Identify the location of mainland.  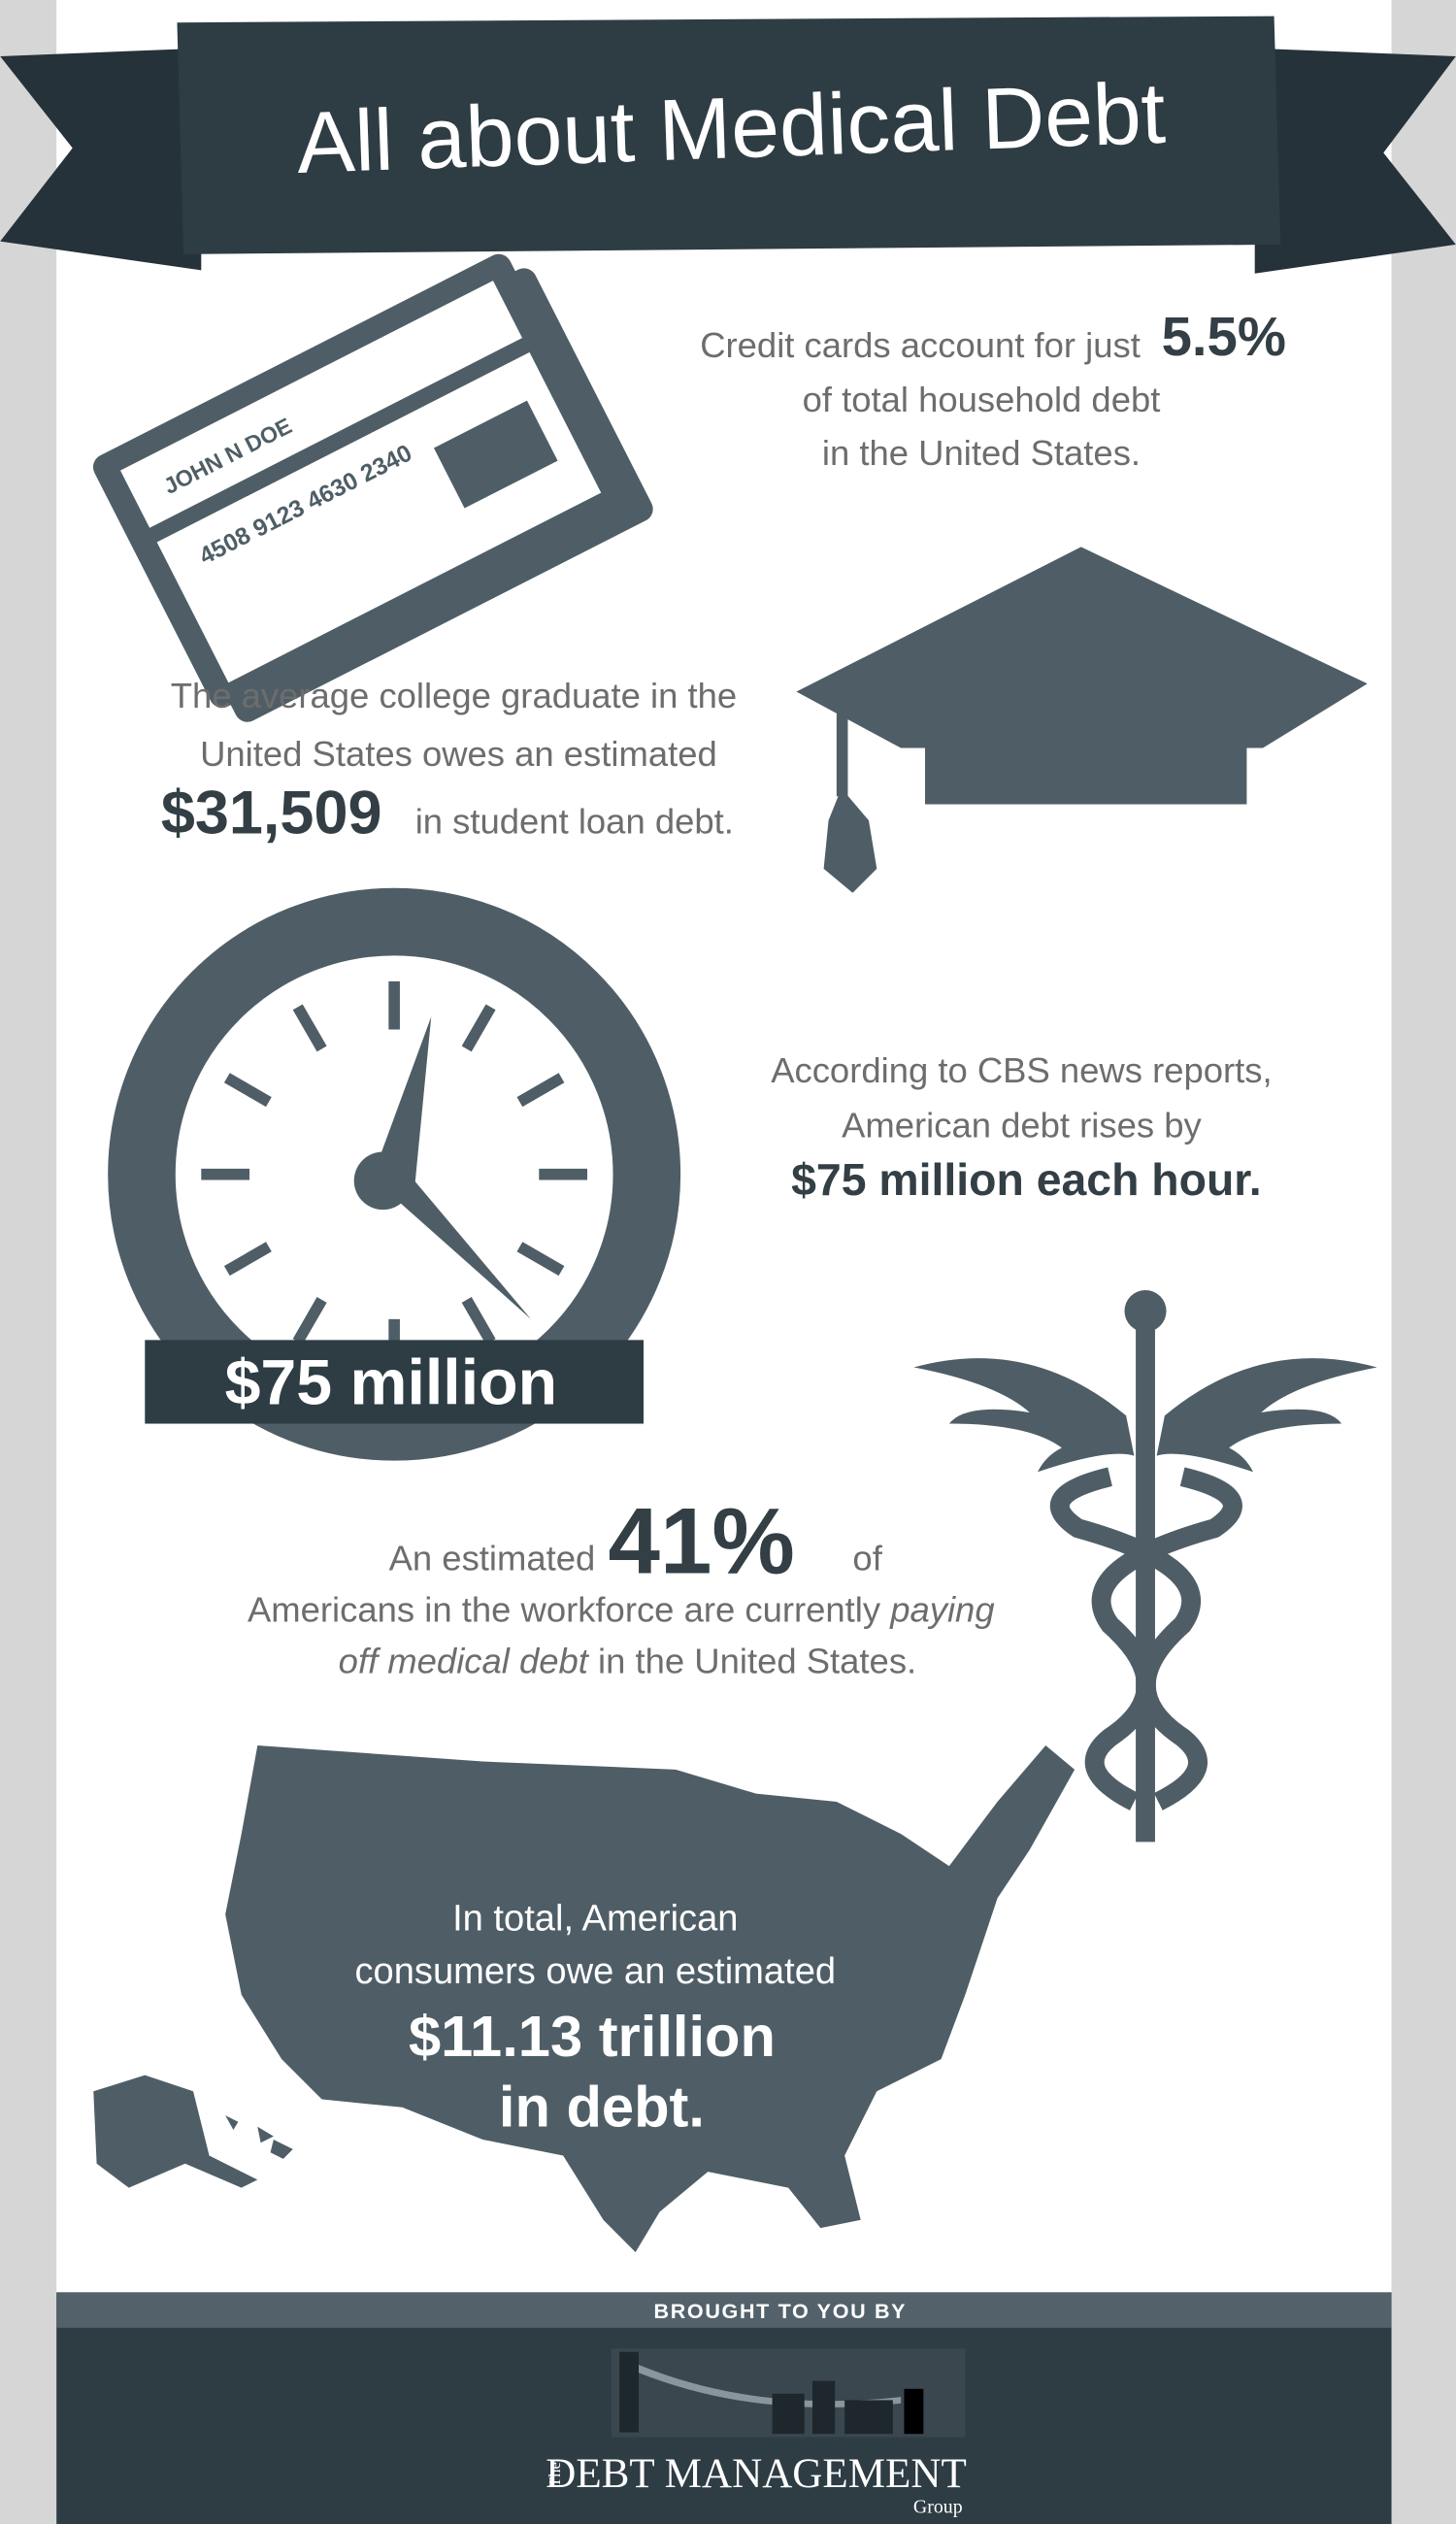
(650, 1998).